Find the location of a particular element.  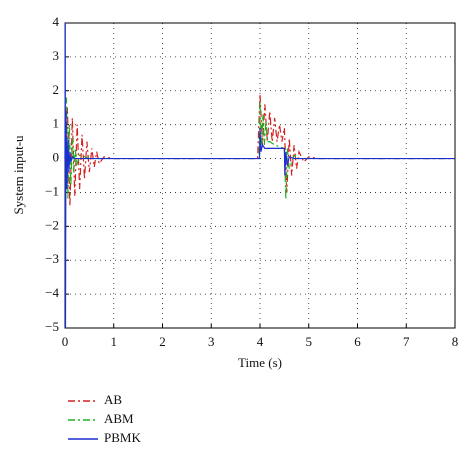

x-tick-label: 4 is located at coordinates (260, 341).